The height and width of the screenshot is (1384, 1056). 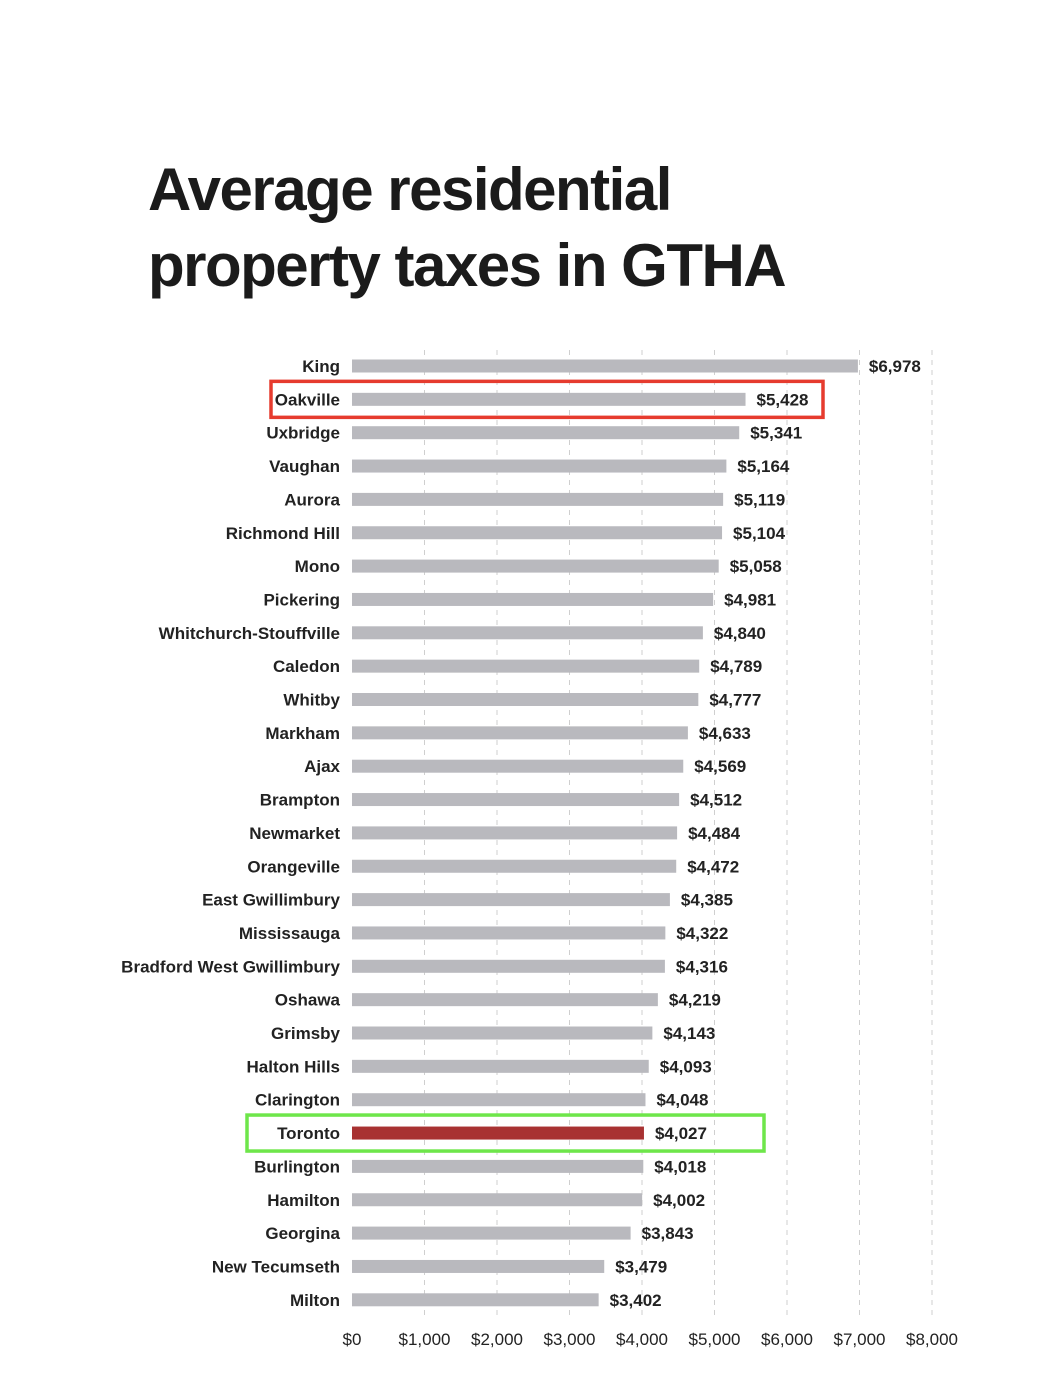 I want to click on value-label: $4,027, so click(x=681, y=1133).